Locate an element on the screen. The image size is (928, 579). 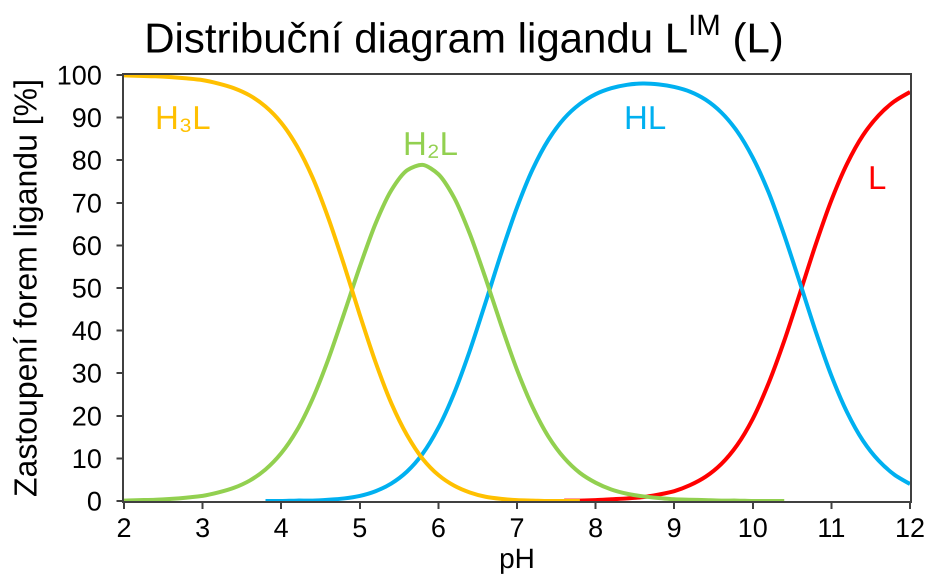
x-axis-title: pH is located at coordinates (517, 558).